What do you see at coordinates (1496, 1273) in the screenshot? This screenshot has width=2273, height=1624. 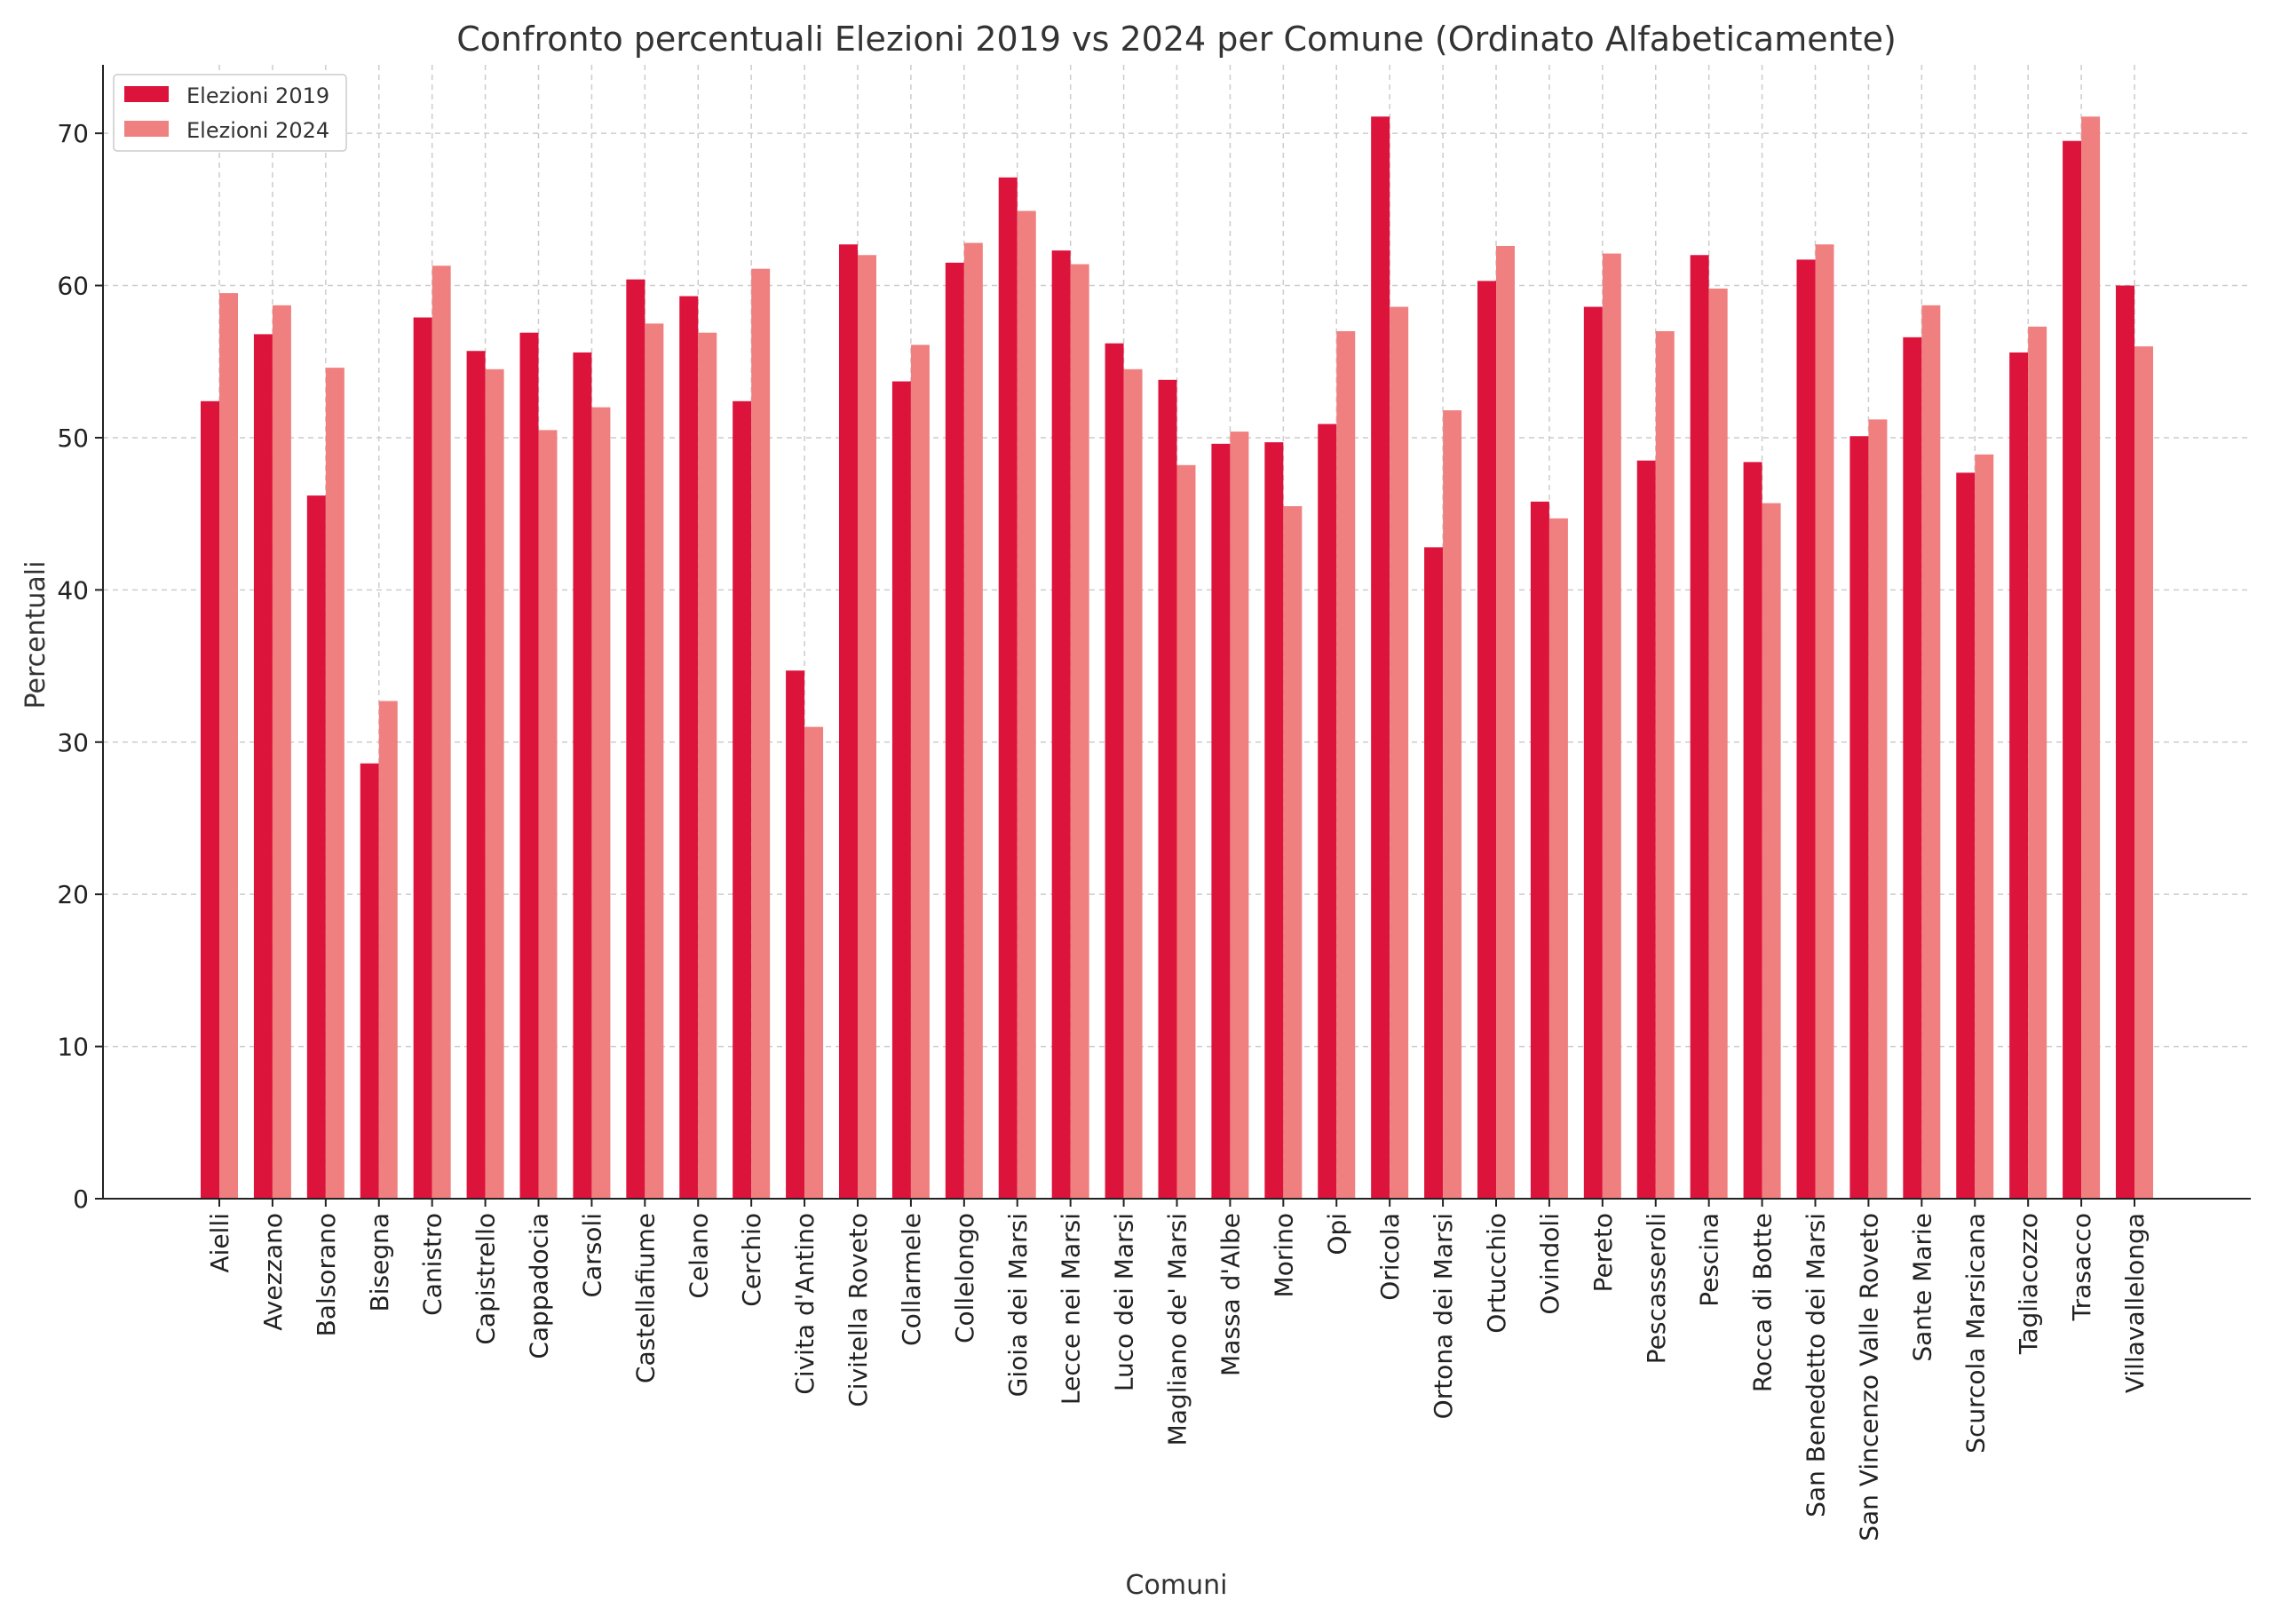 I see `x-tick-label: Ortucchio` at bounding box center [1496, 1273].